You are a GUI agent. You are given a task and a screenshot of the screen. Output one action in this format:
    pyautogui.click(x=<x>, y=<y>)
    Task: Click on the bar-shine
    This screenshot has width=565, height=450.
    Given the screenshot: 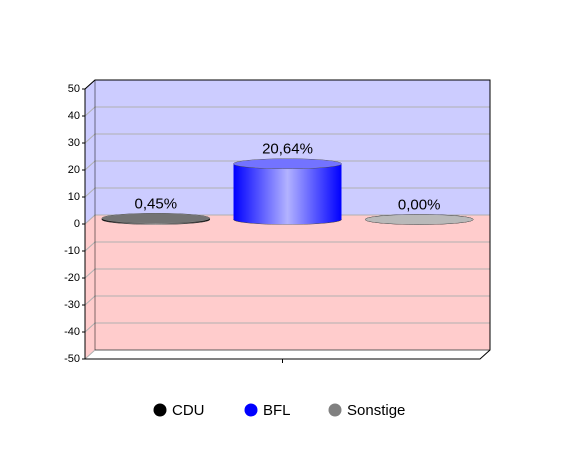 What is the action you would take?
    pyautogui.click(x=287, y=191)
    